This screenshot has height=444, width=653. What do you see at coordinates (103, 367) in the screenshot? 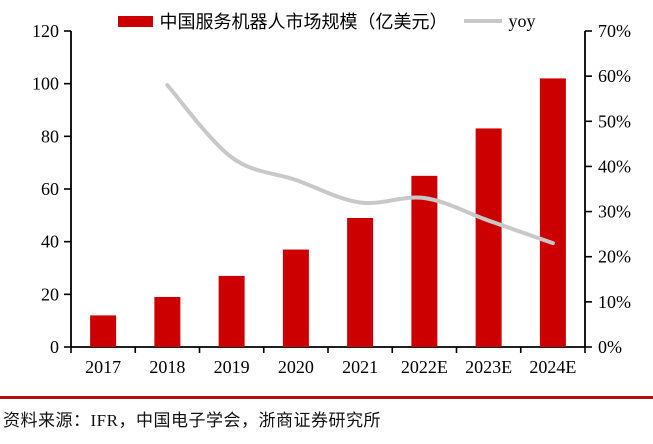
I see `x-axis-label-2017: 2017` at bounding box center [103, 367].